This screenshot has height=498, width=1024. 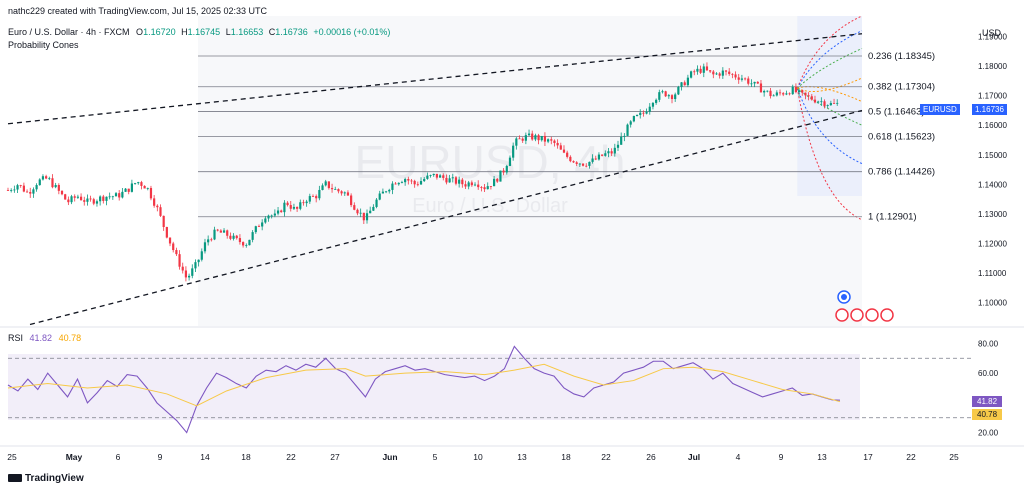 What do you see at coordinates (901, 172) in the screenshot?
I see `fib-level-label: 0.786 (1.14426)` at bounding box center [901, 172].